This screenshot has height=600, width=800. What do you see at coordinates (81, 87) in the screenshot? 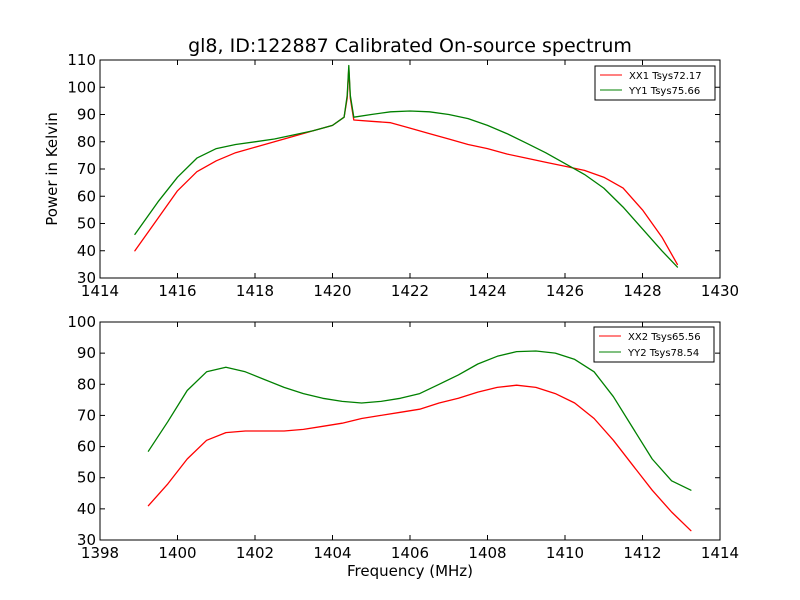
I see `top-y-tick-label: 100` at bounding box center [81, 87].